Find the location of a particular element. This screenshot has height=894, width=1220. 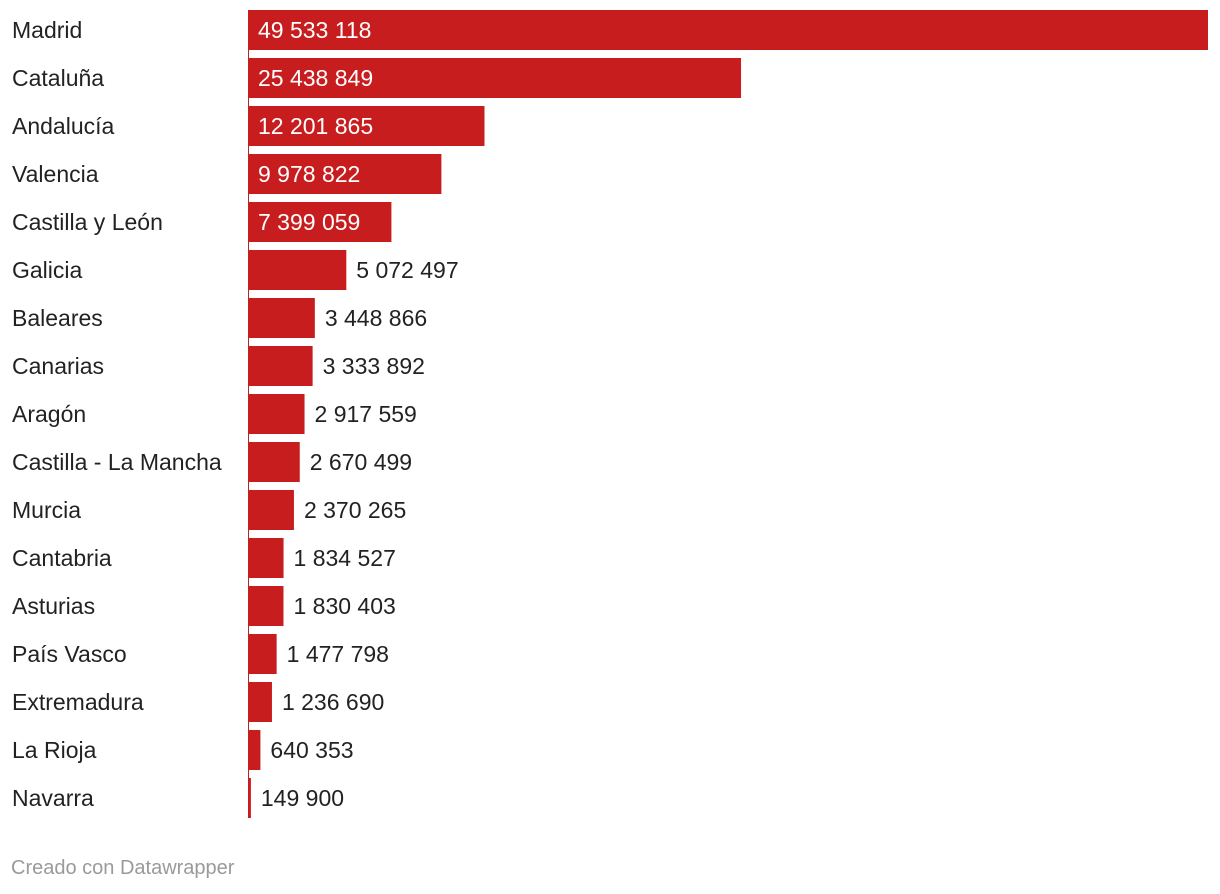

bar-row: Canarias 3 333 892 is located at coordinates (218, 366).